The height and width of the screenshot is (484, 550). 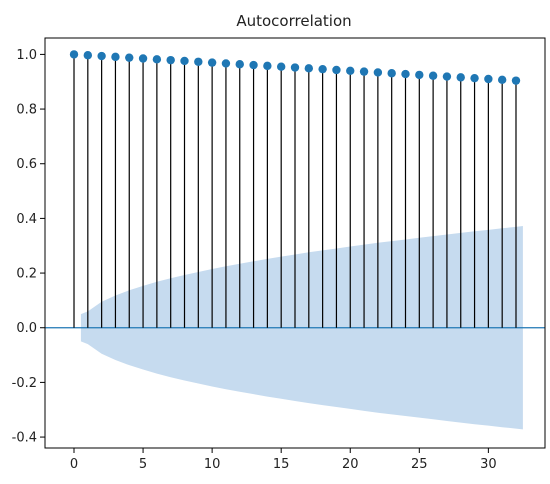 I want to click on x-tick-label-5: 5, so click(x=143, y=464).